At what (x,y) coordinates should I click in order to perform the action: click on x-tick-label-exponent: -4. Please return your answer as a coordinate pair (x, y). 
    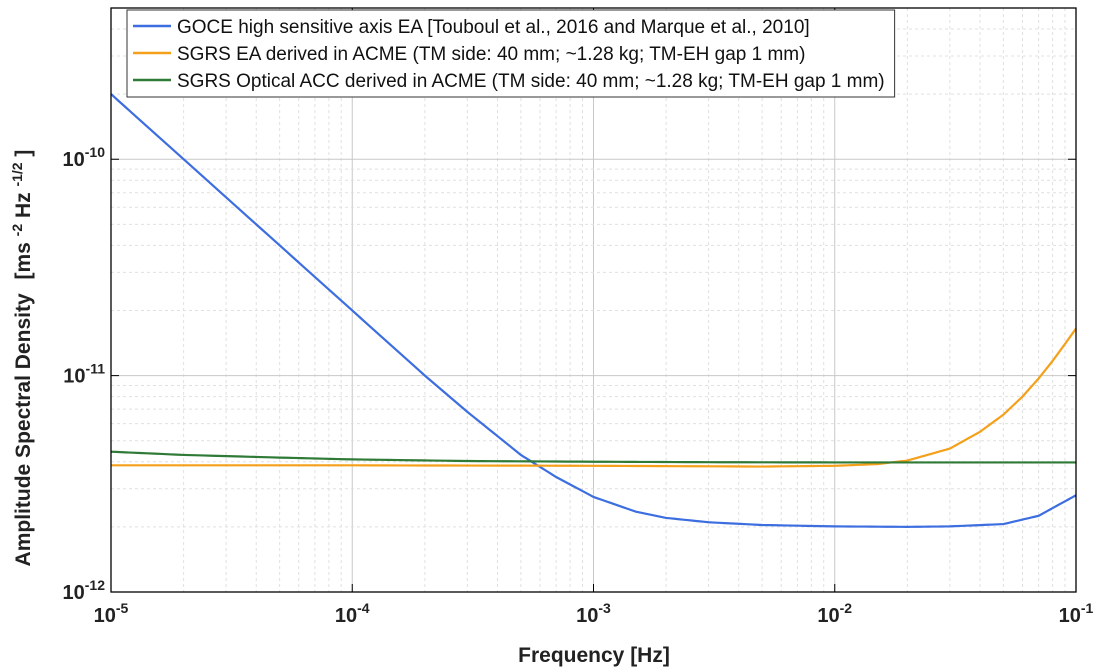
    Looking at the image, I should click on (363, 608).